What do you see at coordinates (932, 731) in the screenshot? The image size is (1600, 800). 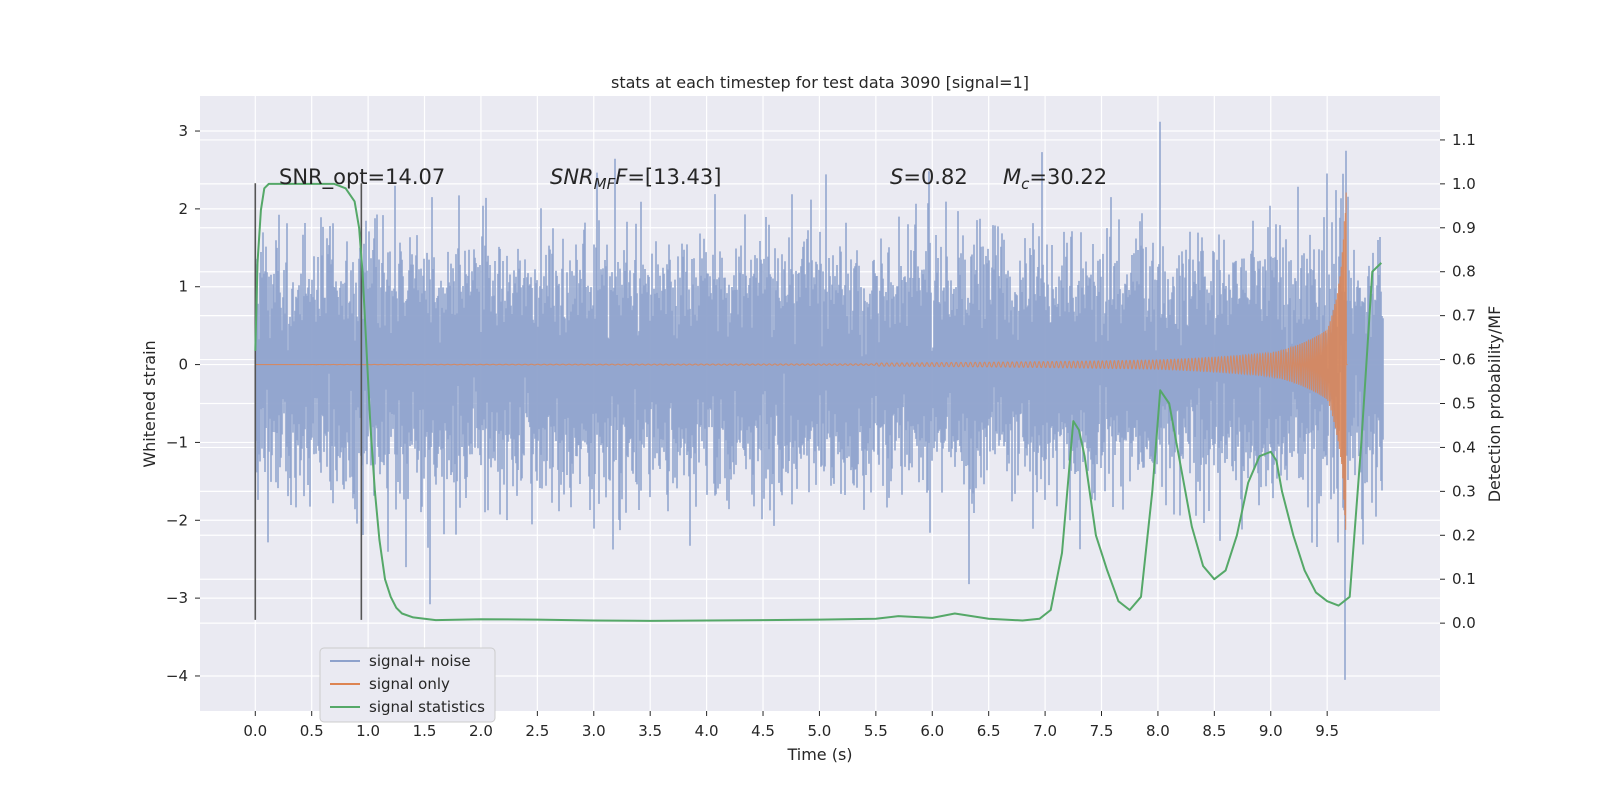 I see `x-tick-label-12: 6.0` at bounding box center [932, 731].